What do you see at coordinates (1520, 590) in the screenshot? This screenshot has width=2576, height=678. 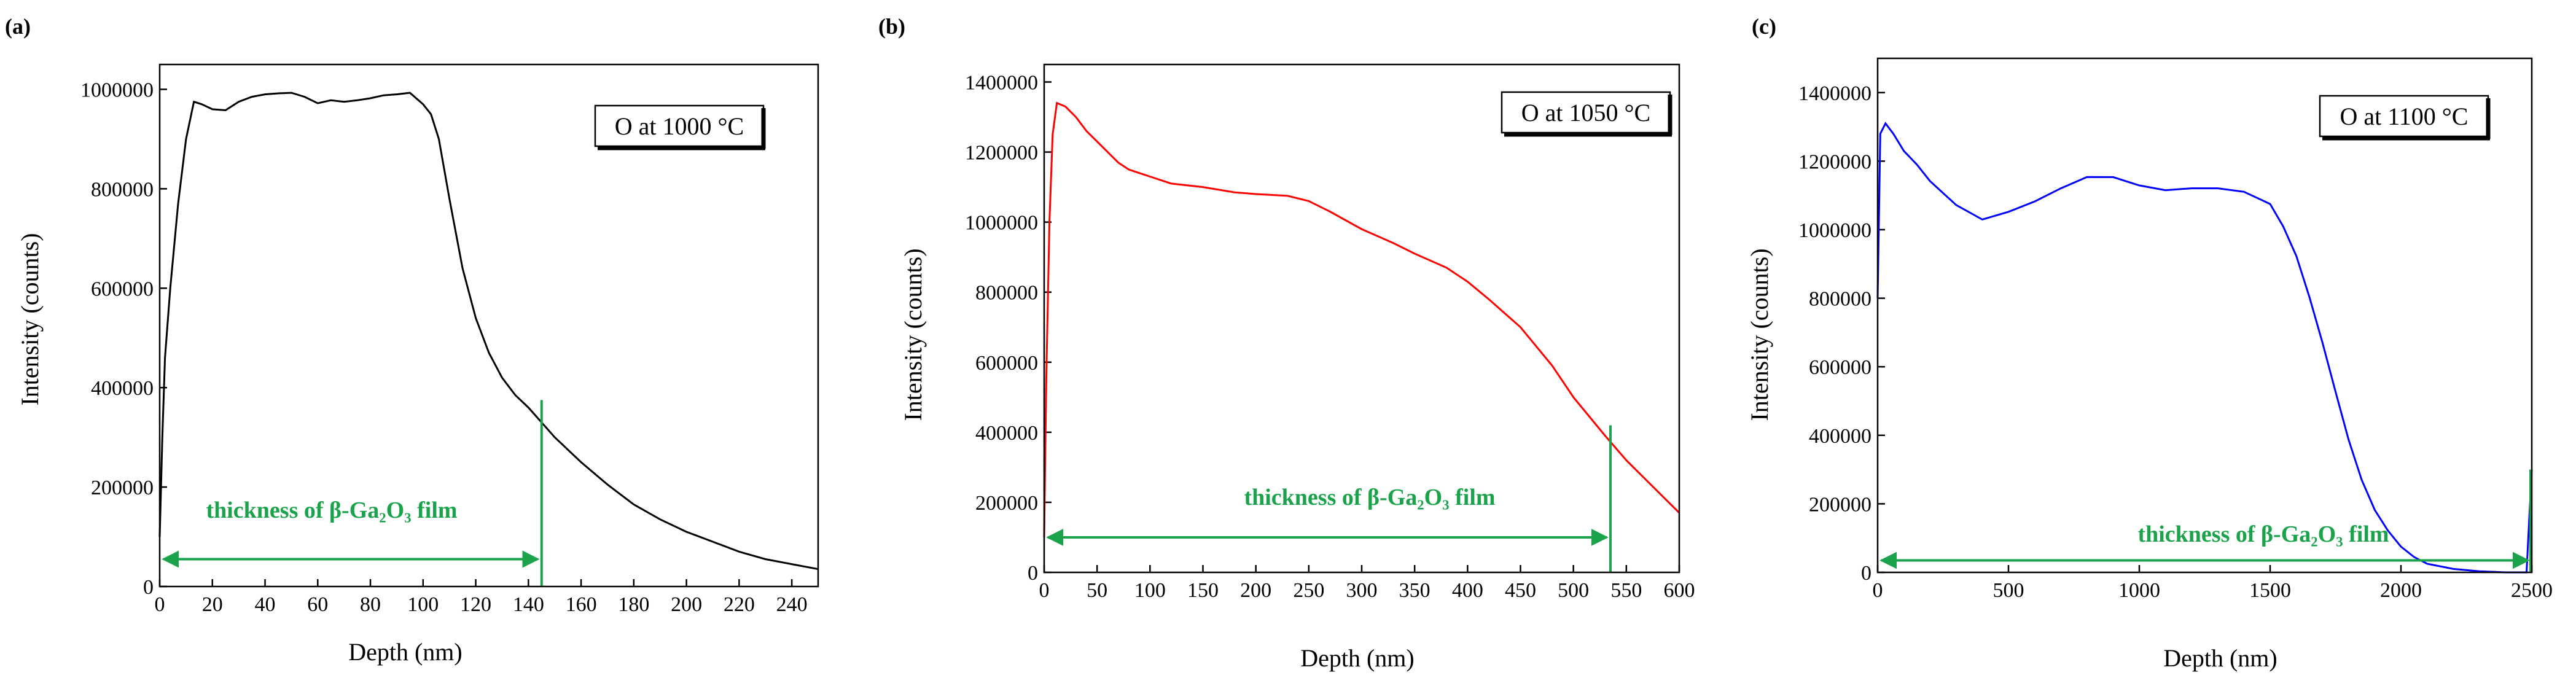 I see `x-tick-label-b: 450` at bounding box center [1520, 590].